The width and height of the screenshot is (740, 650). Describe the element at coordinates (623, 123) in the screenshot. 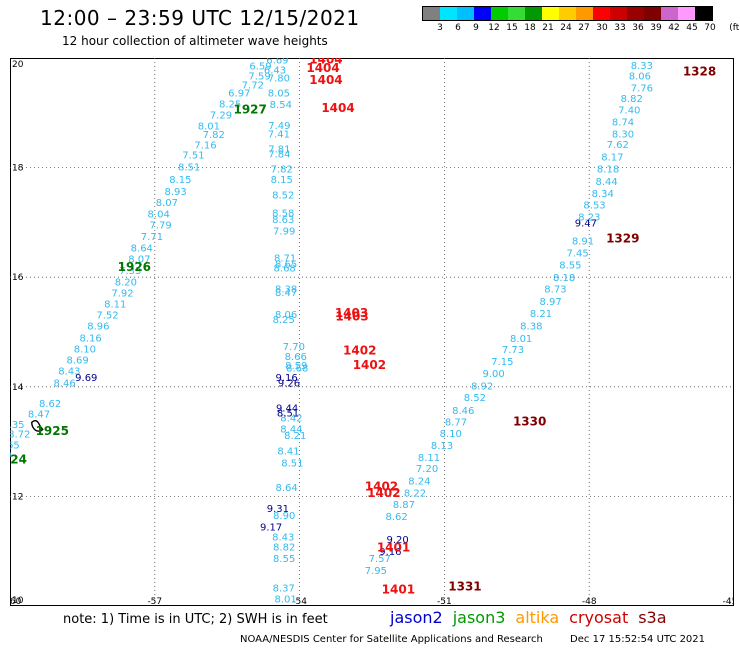

I see `wave-height-label: 8.74` at that location.